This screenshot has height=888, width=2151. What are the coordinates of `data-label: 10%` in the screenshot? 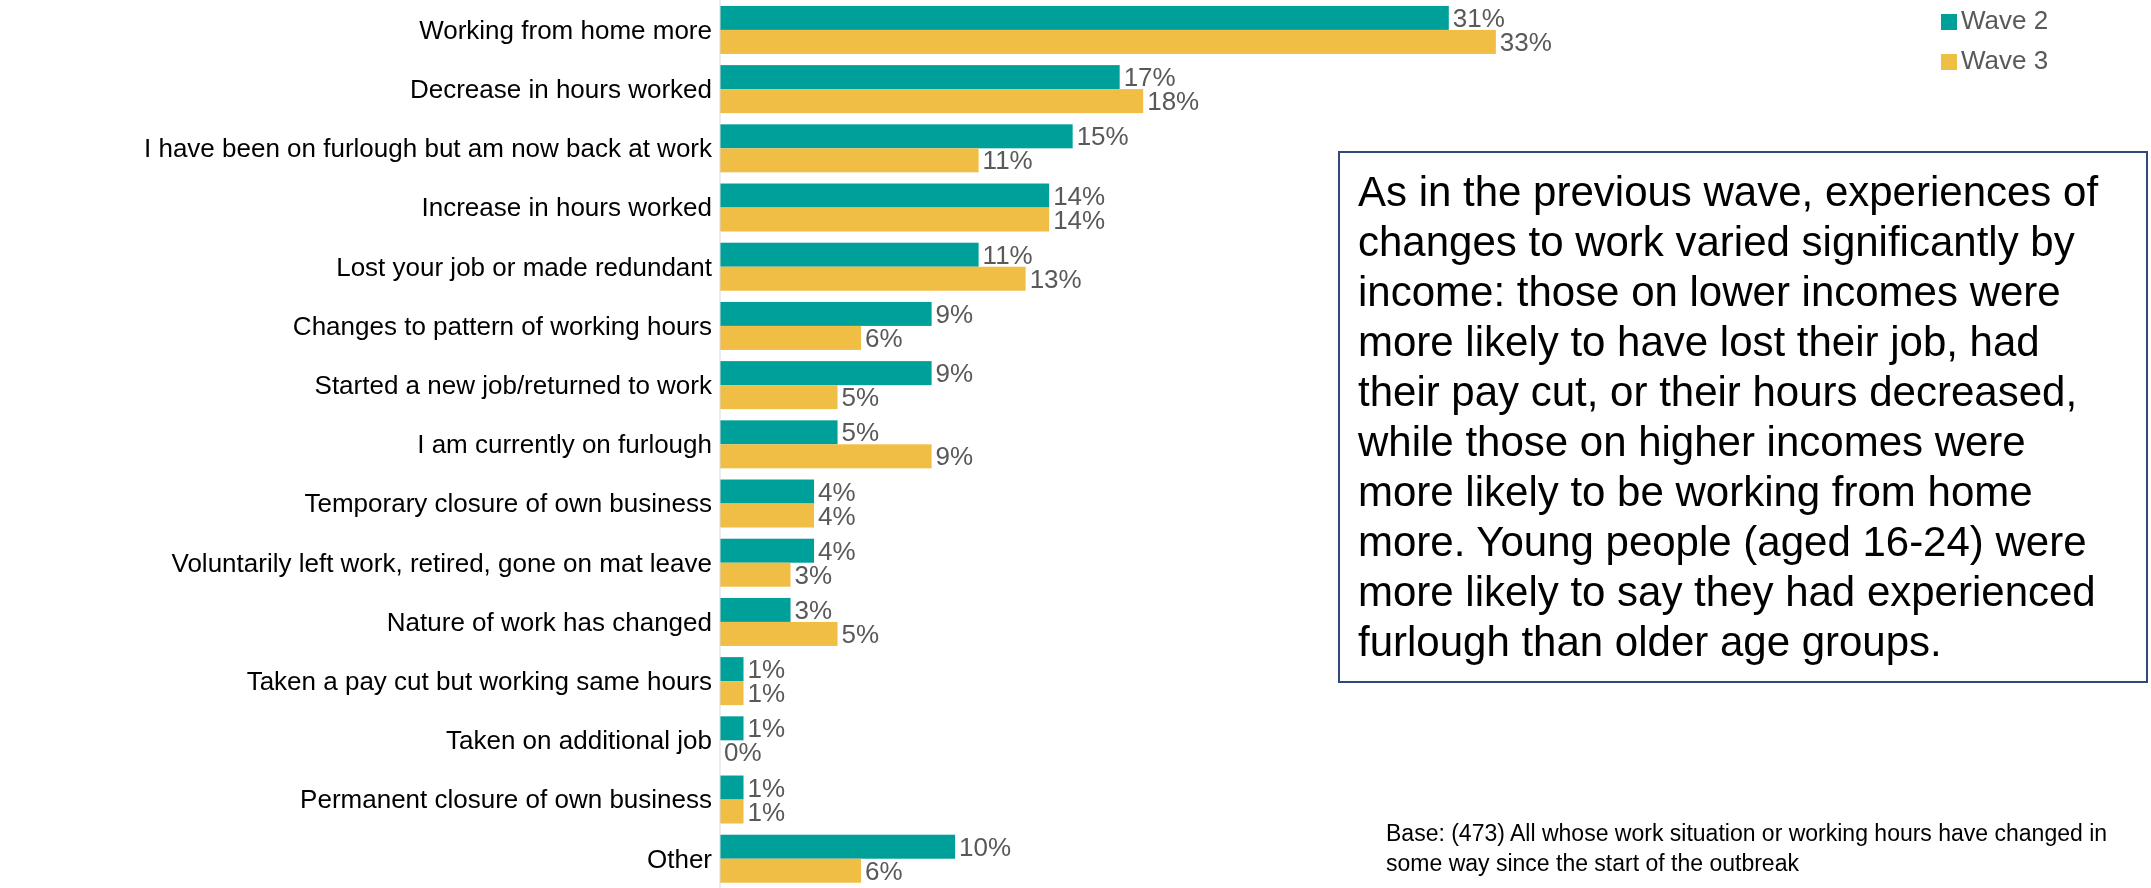 It's located at (985, 846).